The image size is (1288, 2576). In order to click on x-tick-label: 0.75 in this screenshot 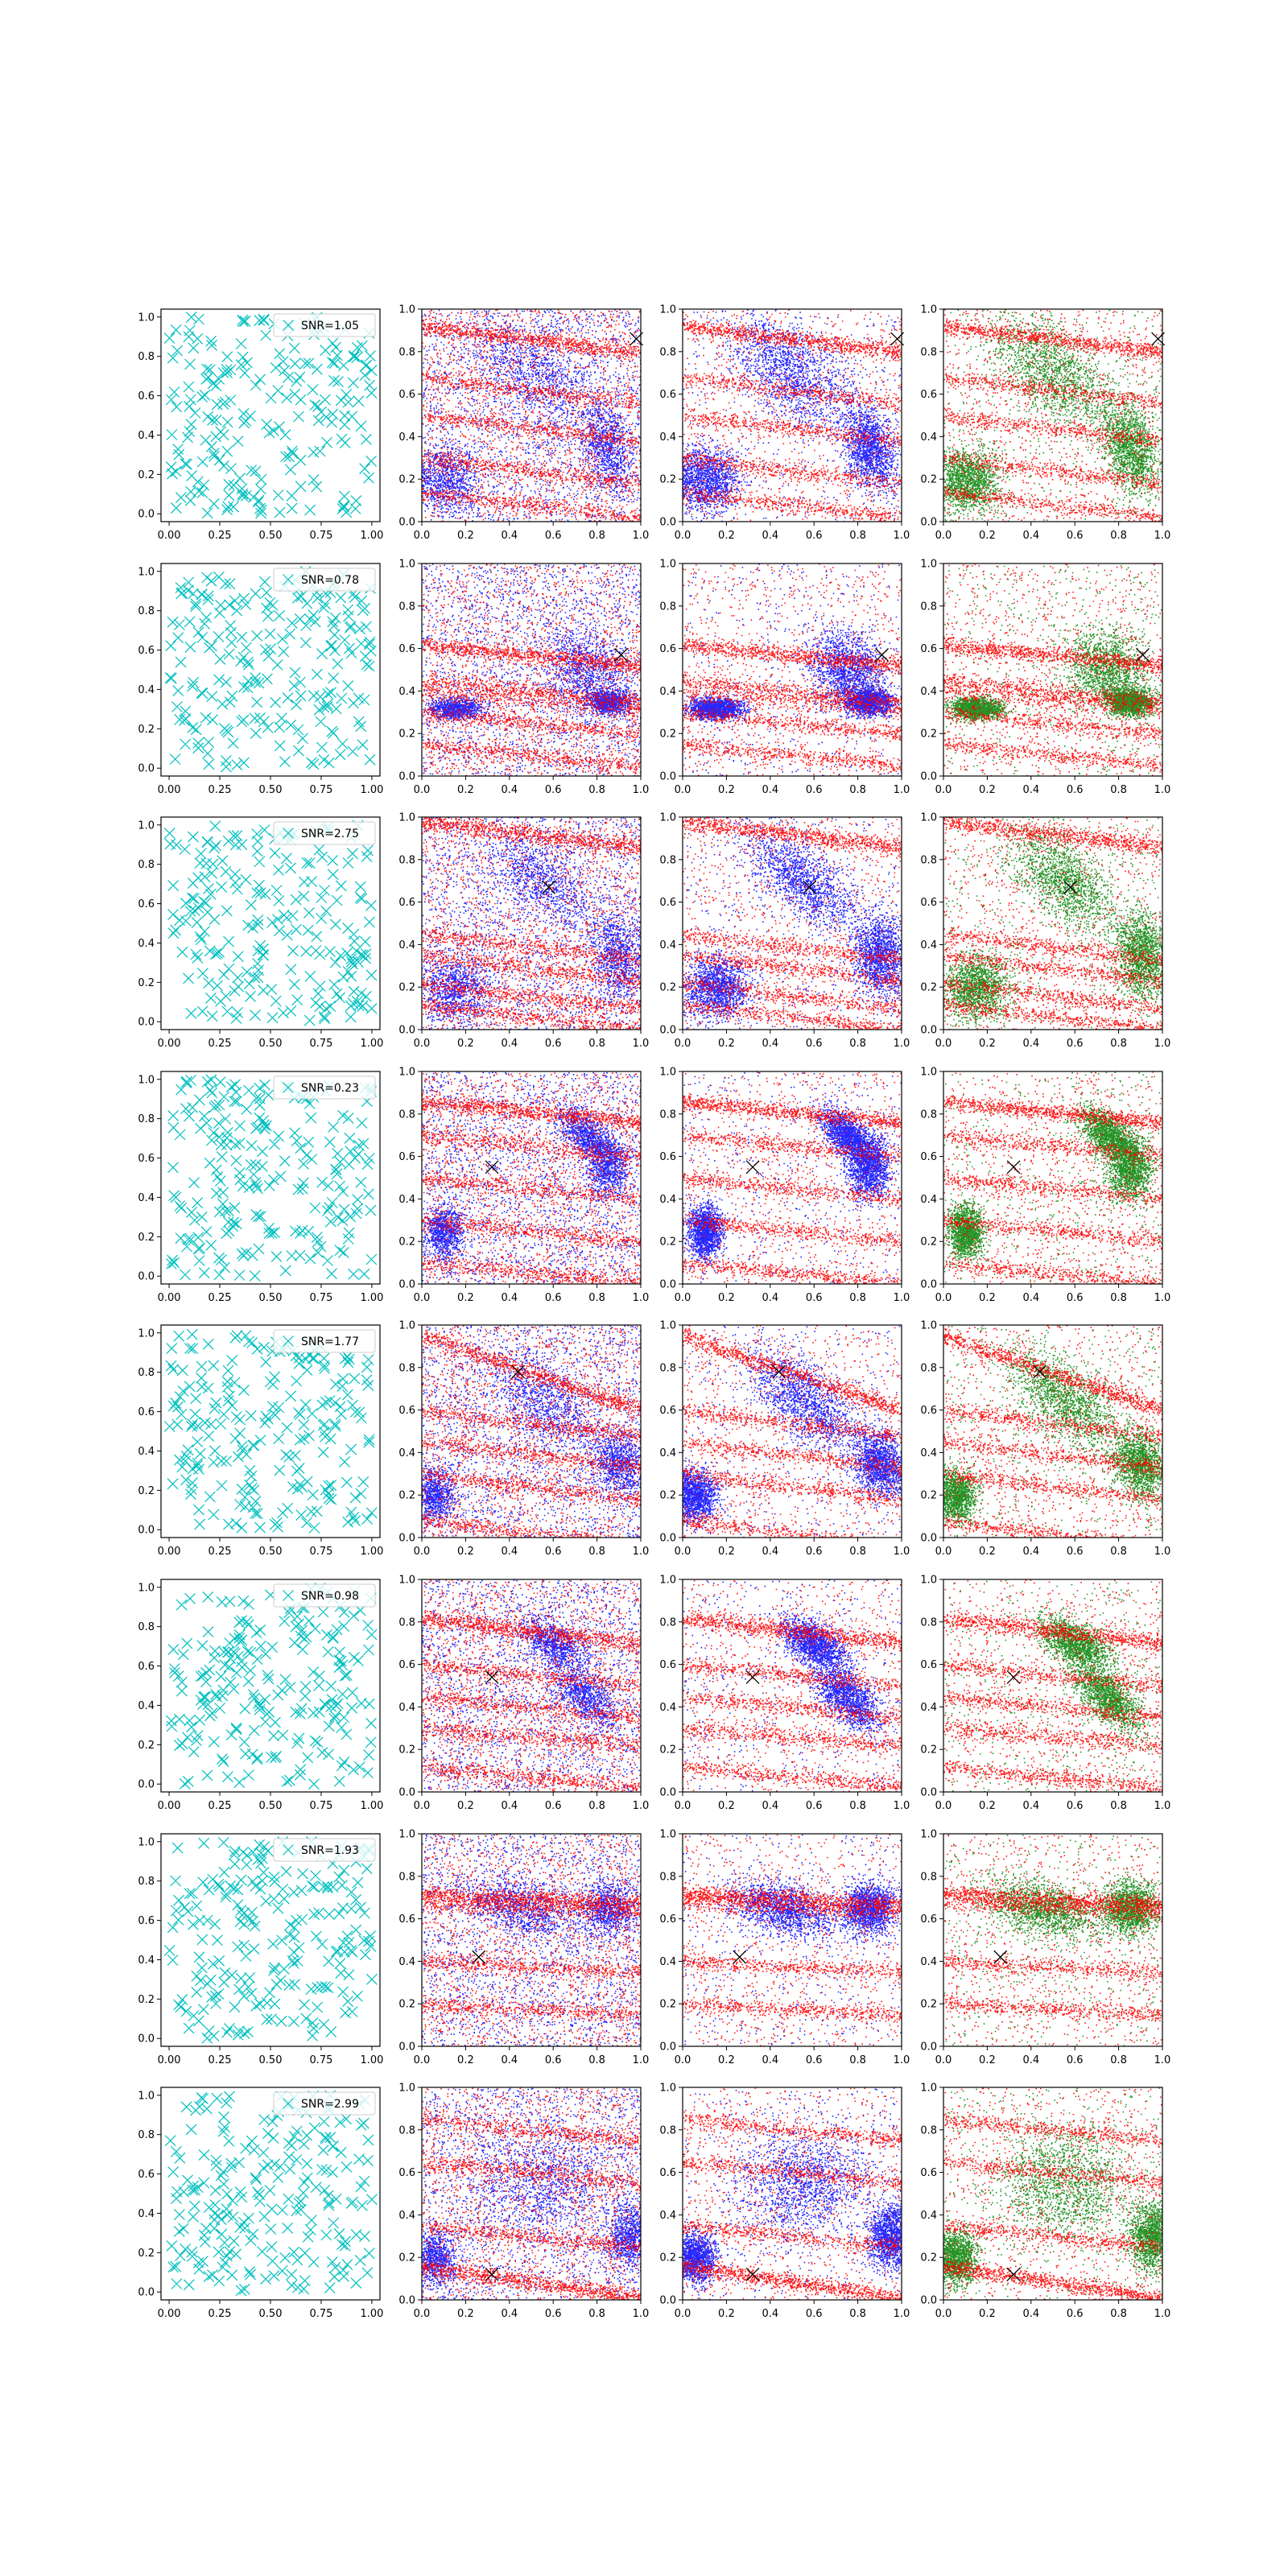, I will do `click(320, 1806)`.